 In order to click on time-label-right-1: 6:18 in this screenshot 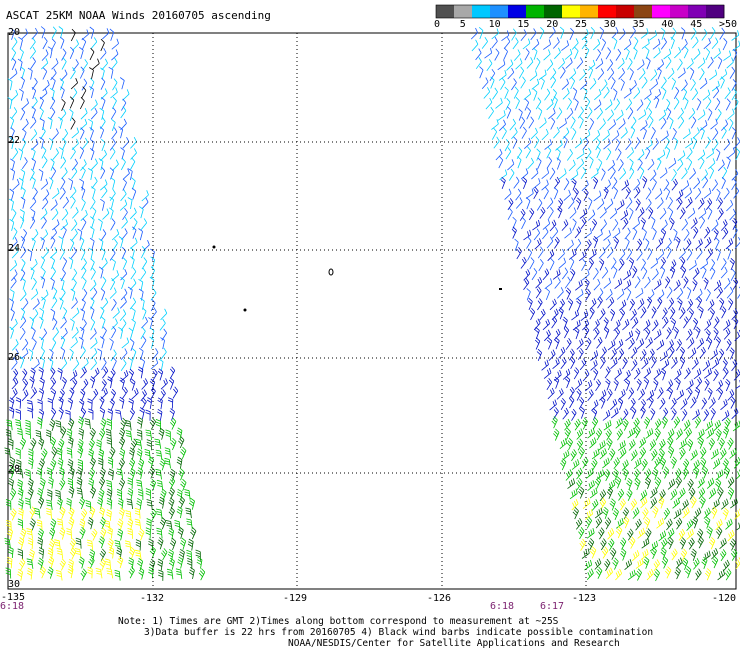, I will do `click(502, 606)`.